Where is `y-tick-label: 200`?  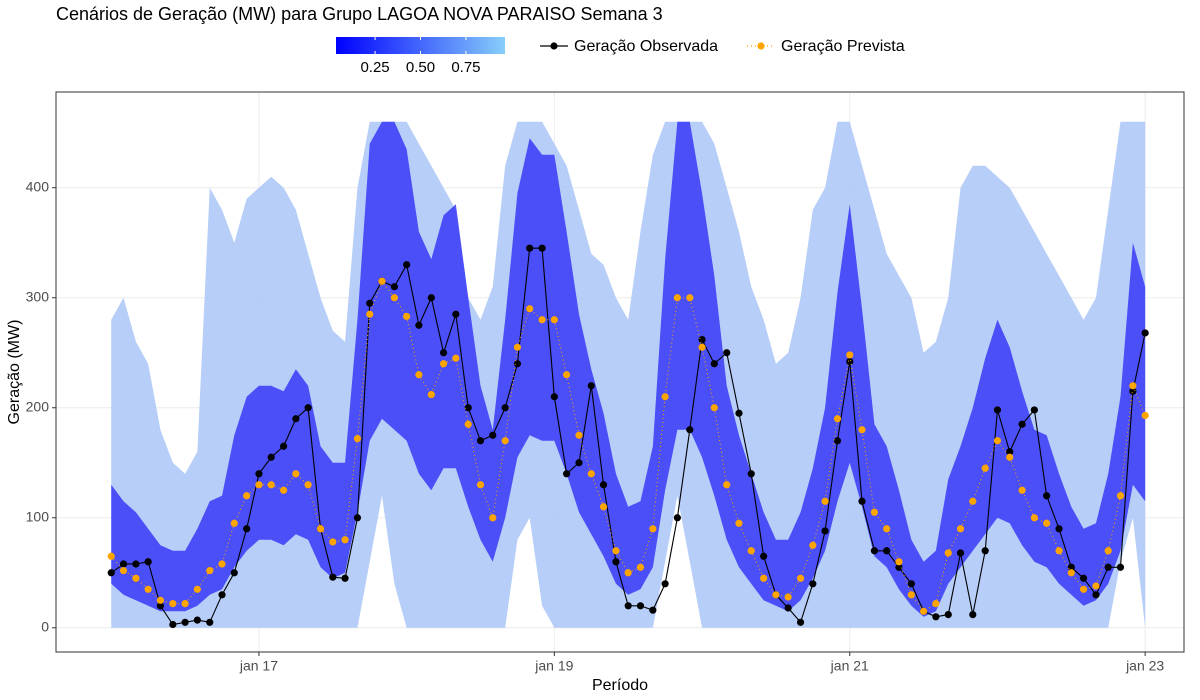 y-tick-label: 200 is located at coordinates (38, 406).